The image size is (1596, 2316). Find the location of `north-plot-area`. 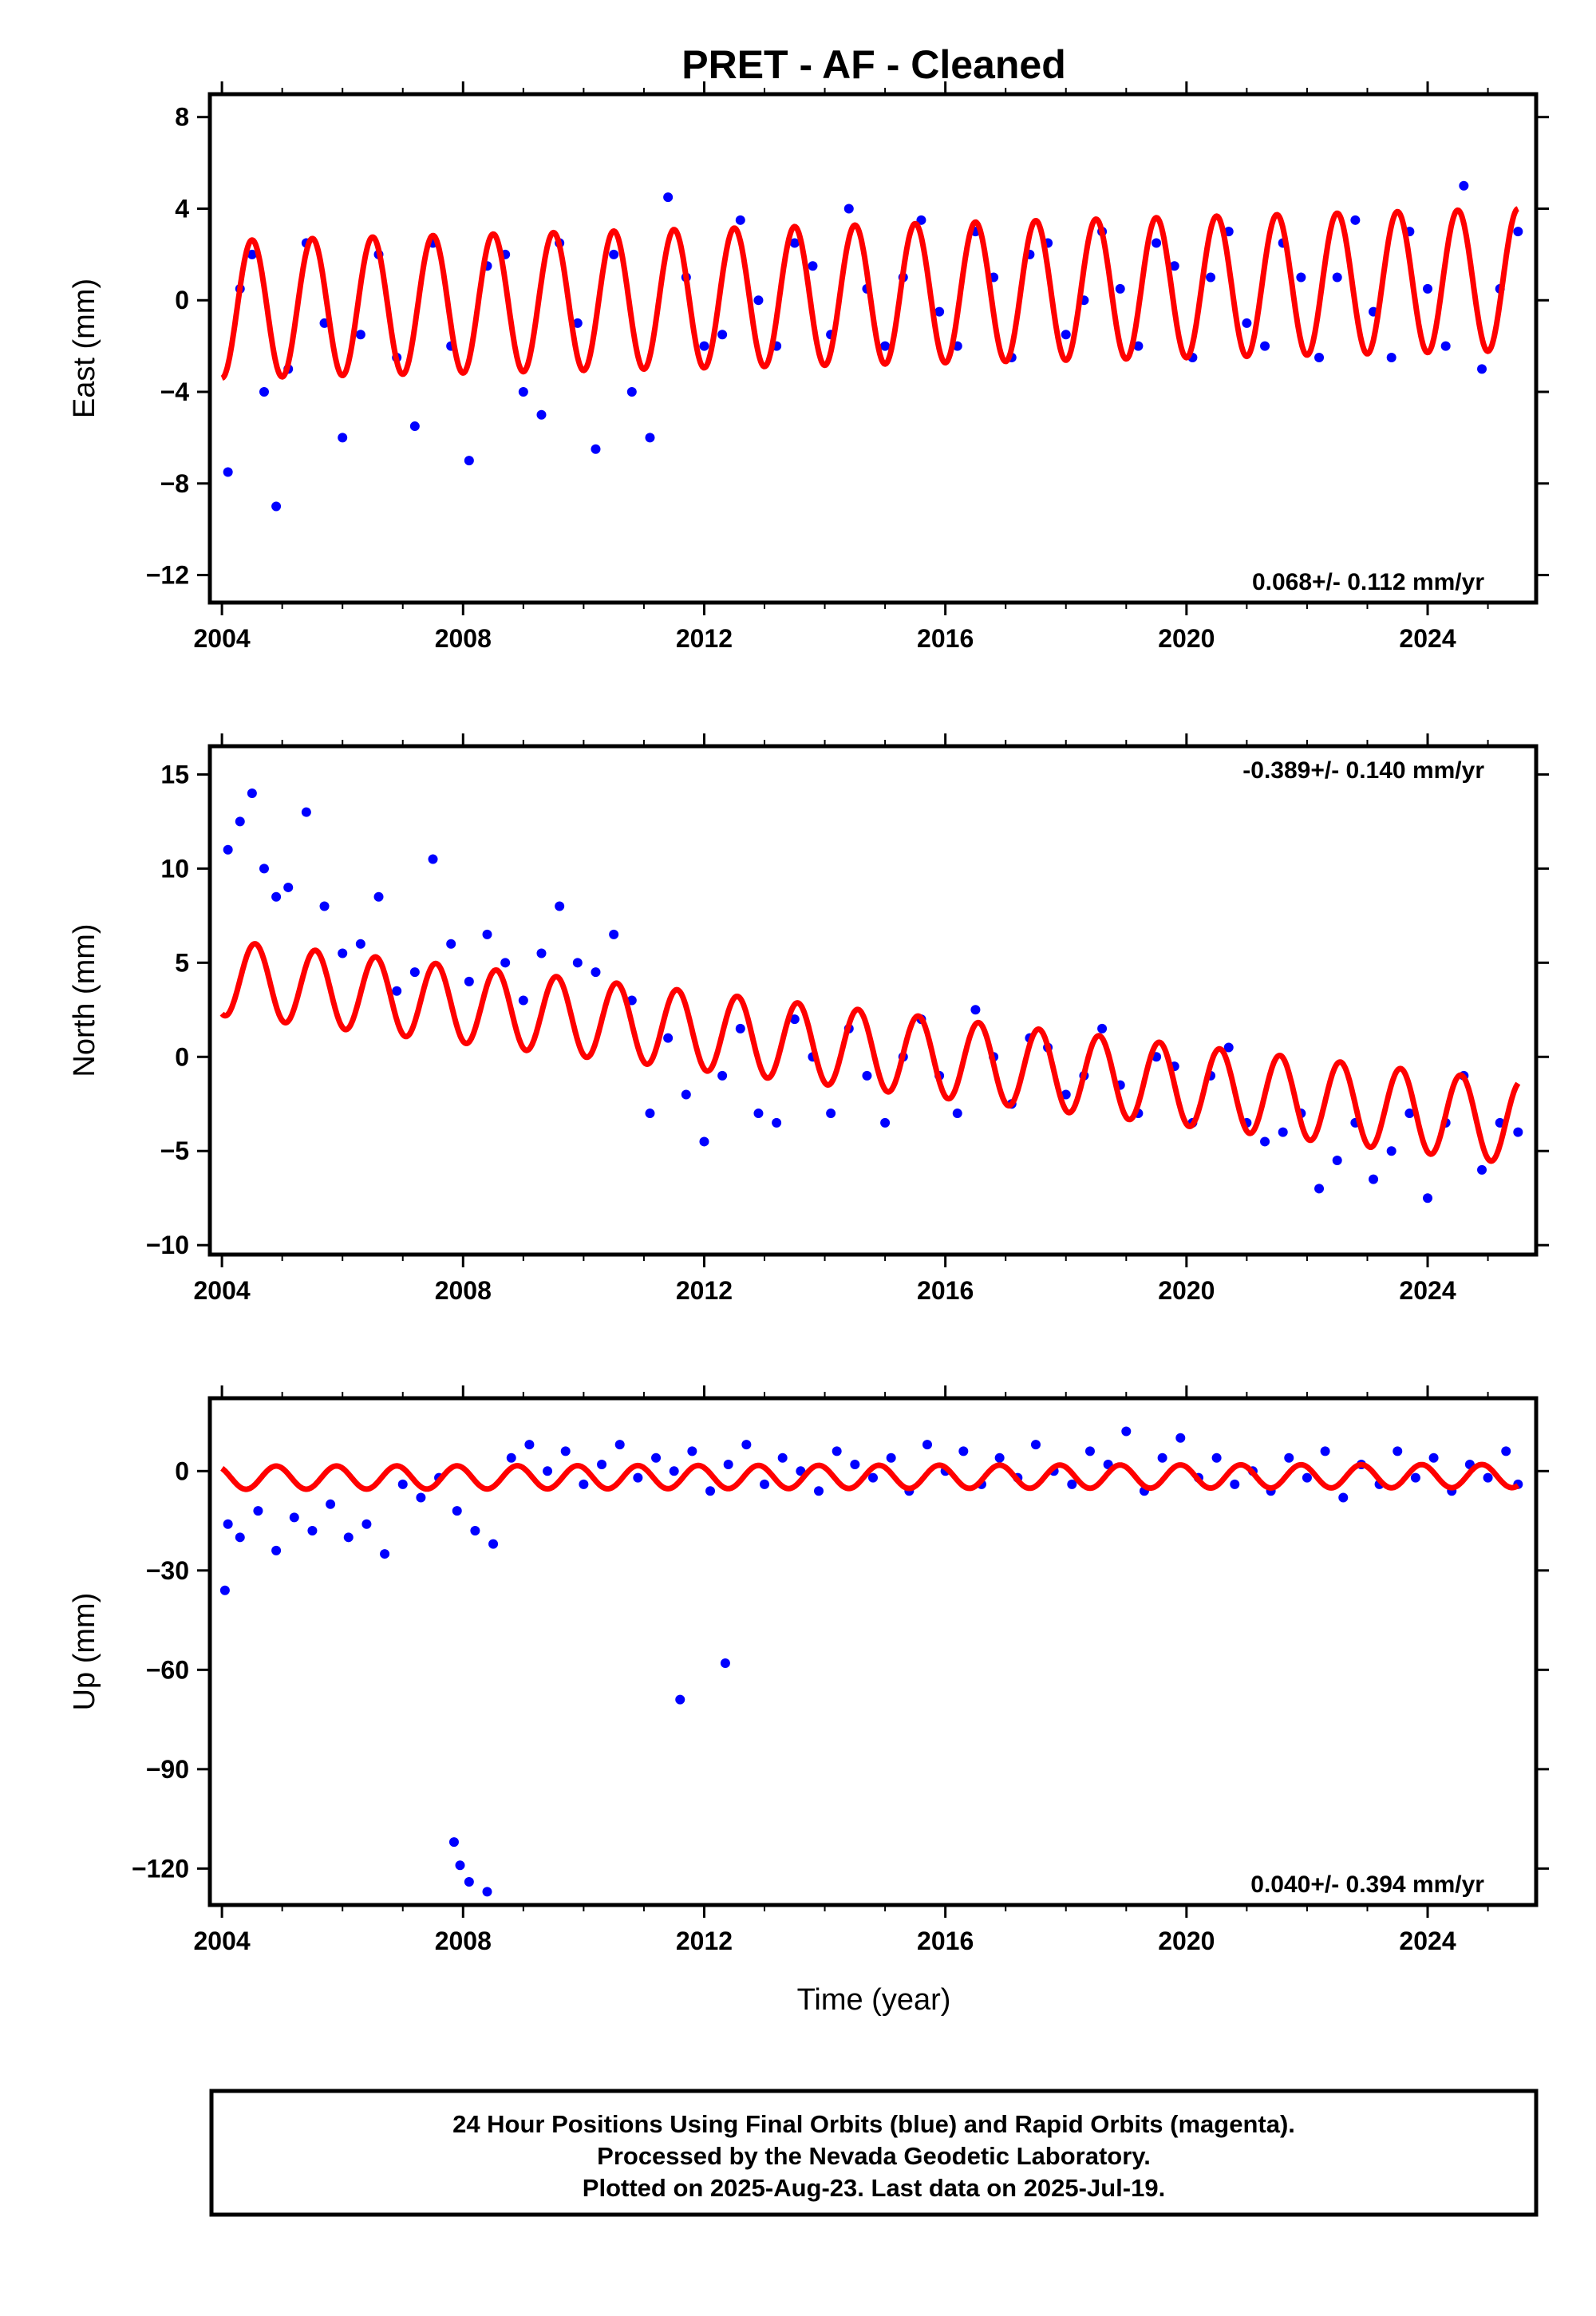

north-plot-area is located at coordinates (871, 996).